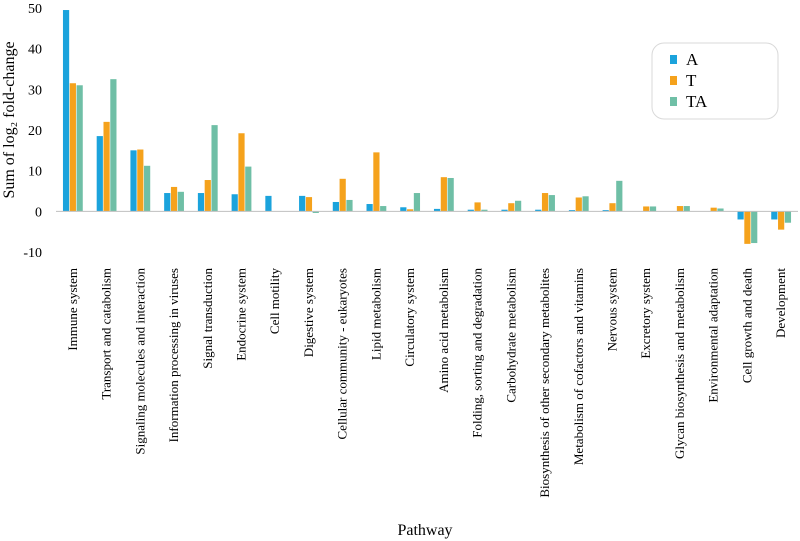  Describe the element at coordinates (691, 80) in the screenshot. I see `legend-label-t: T` at that location.